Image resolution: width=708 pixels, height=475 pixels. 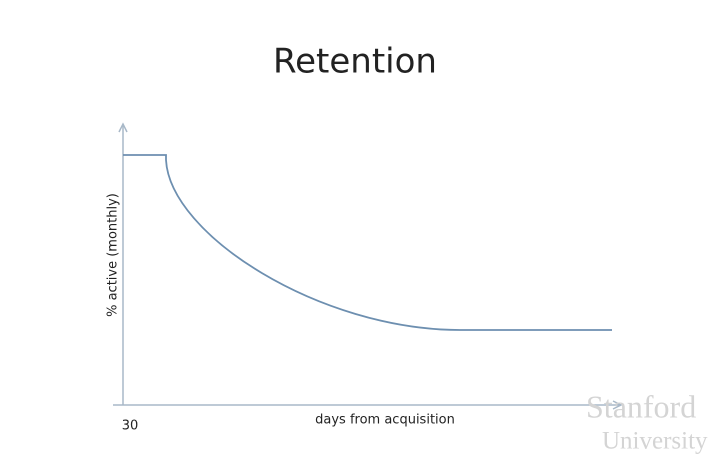 What do you see at coordinates (655, 441) in the screenshot?
I see `watermark: University` at bounding box center [655, 441].